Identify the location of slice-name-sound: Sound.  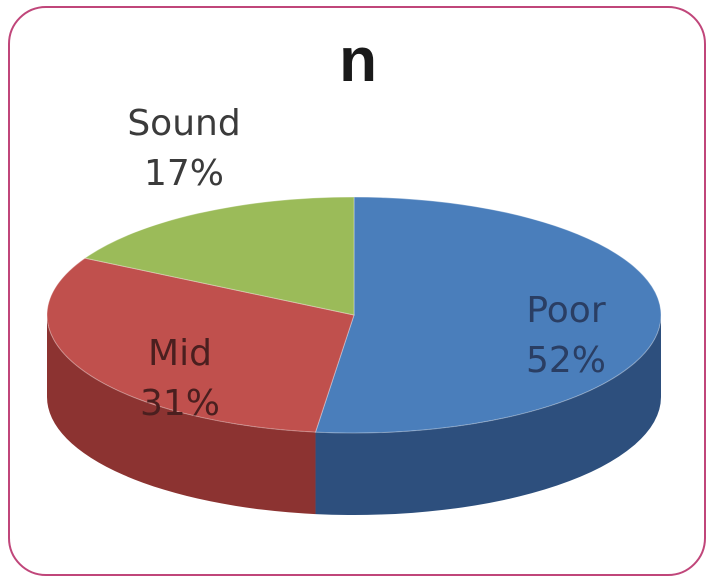
(183, 123).